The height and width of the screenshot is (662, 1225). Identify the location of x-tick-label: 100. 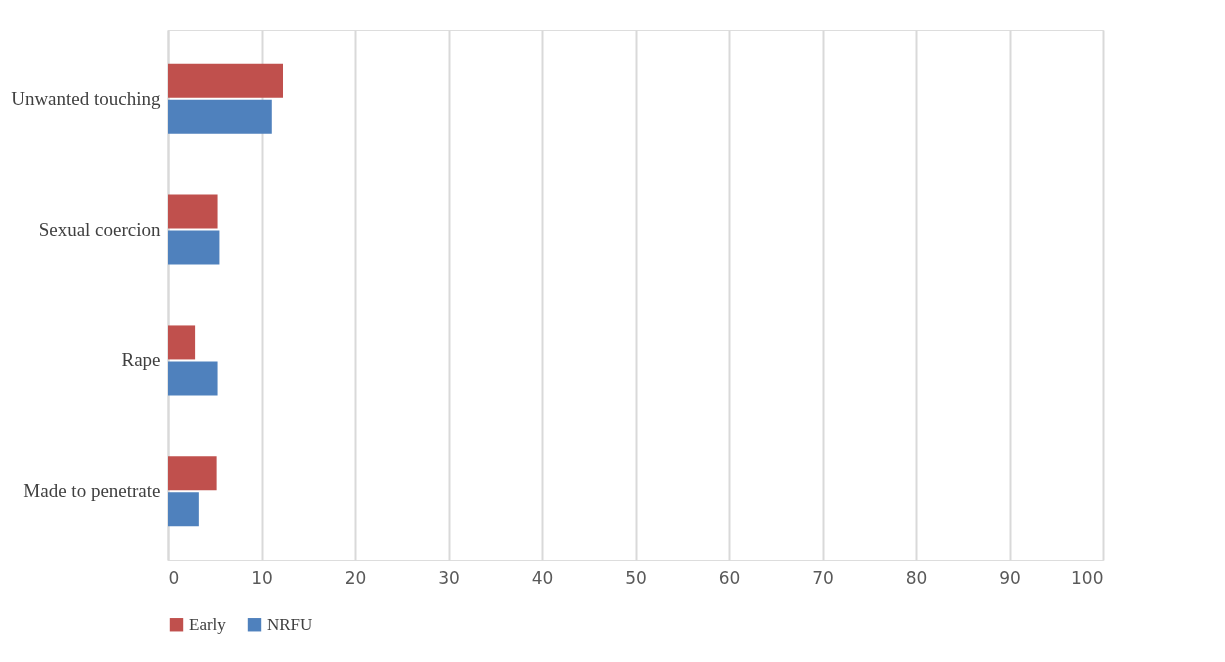
(1087, 577).